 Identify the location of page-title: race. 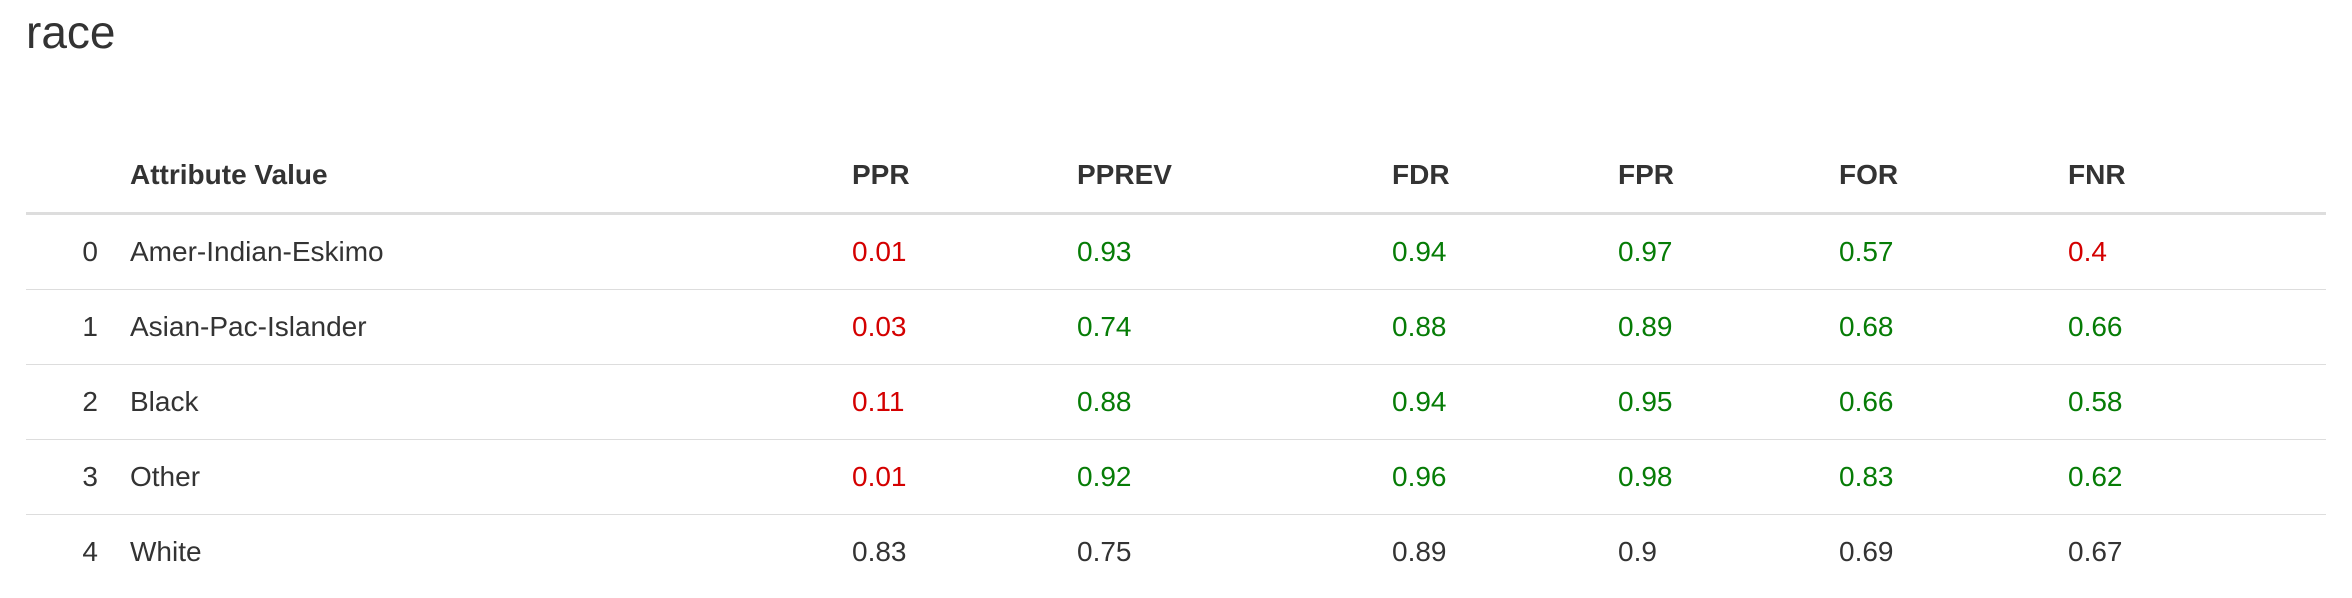
(71, 32).